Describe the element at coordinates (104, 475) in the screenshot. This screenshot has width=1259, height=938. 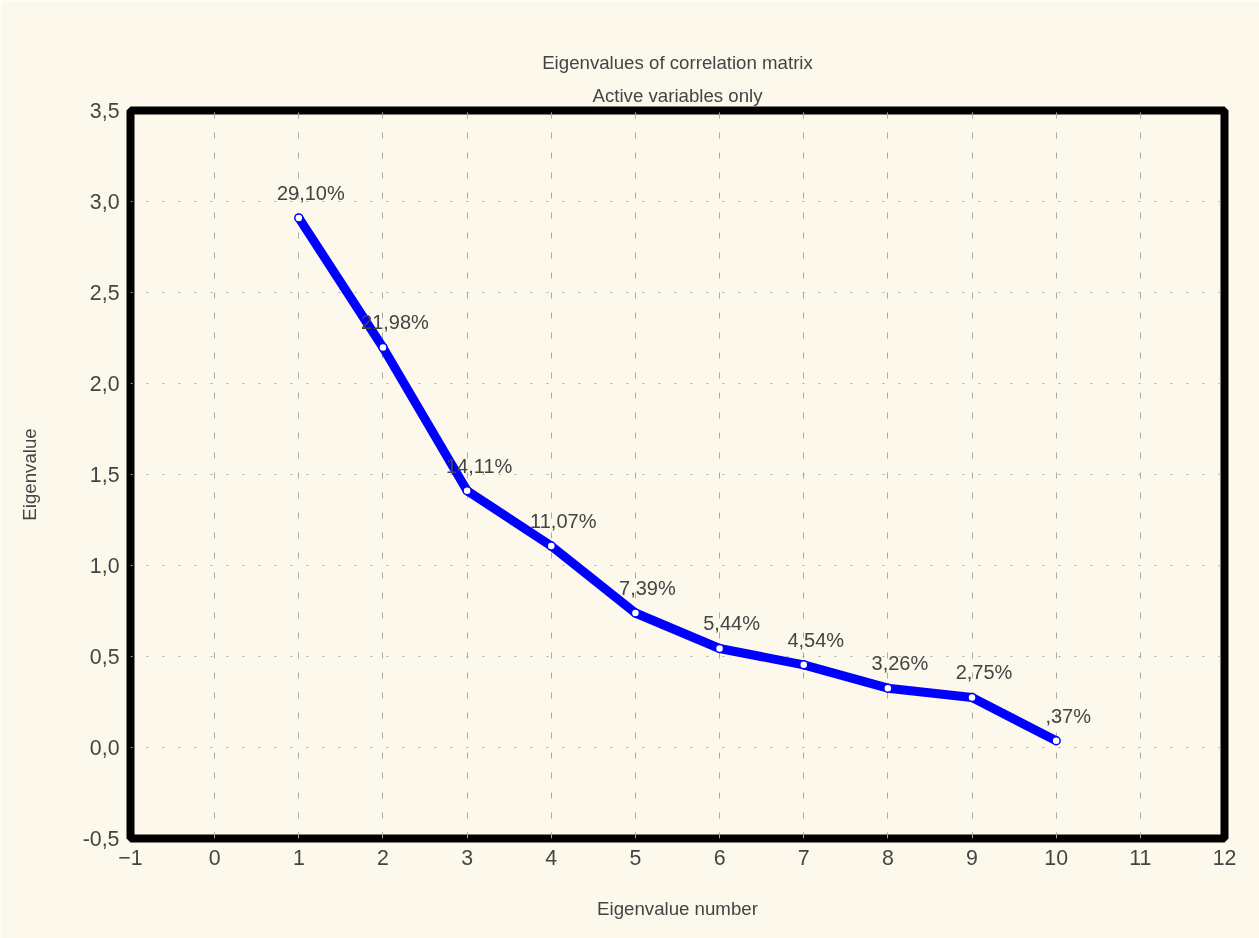
I see `y-tick-label: 1,5` at that location.